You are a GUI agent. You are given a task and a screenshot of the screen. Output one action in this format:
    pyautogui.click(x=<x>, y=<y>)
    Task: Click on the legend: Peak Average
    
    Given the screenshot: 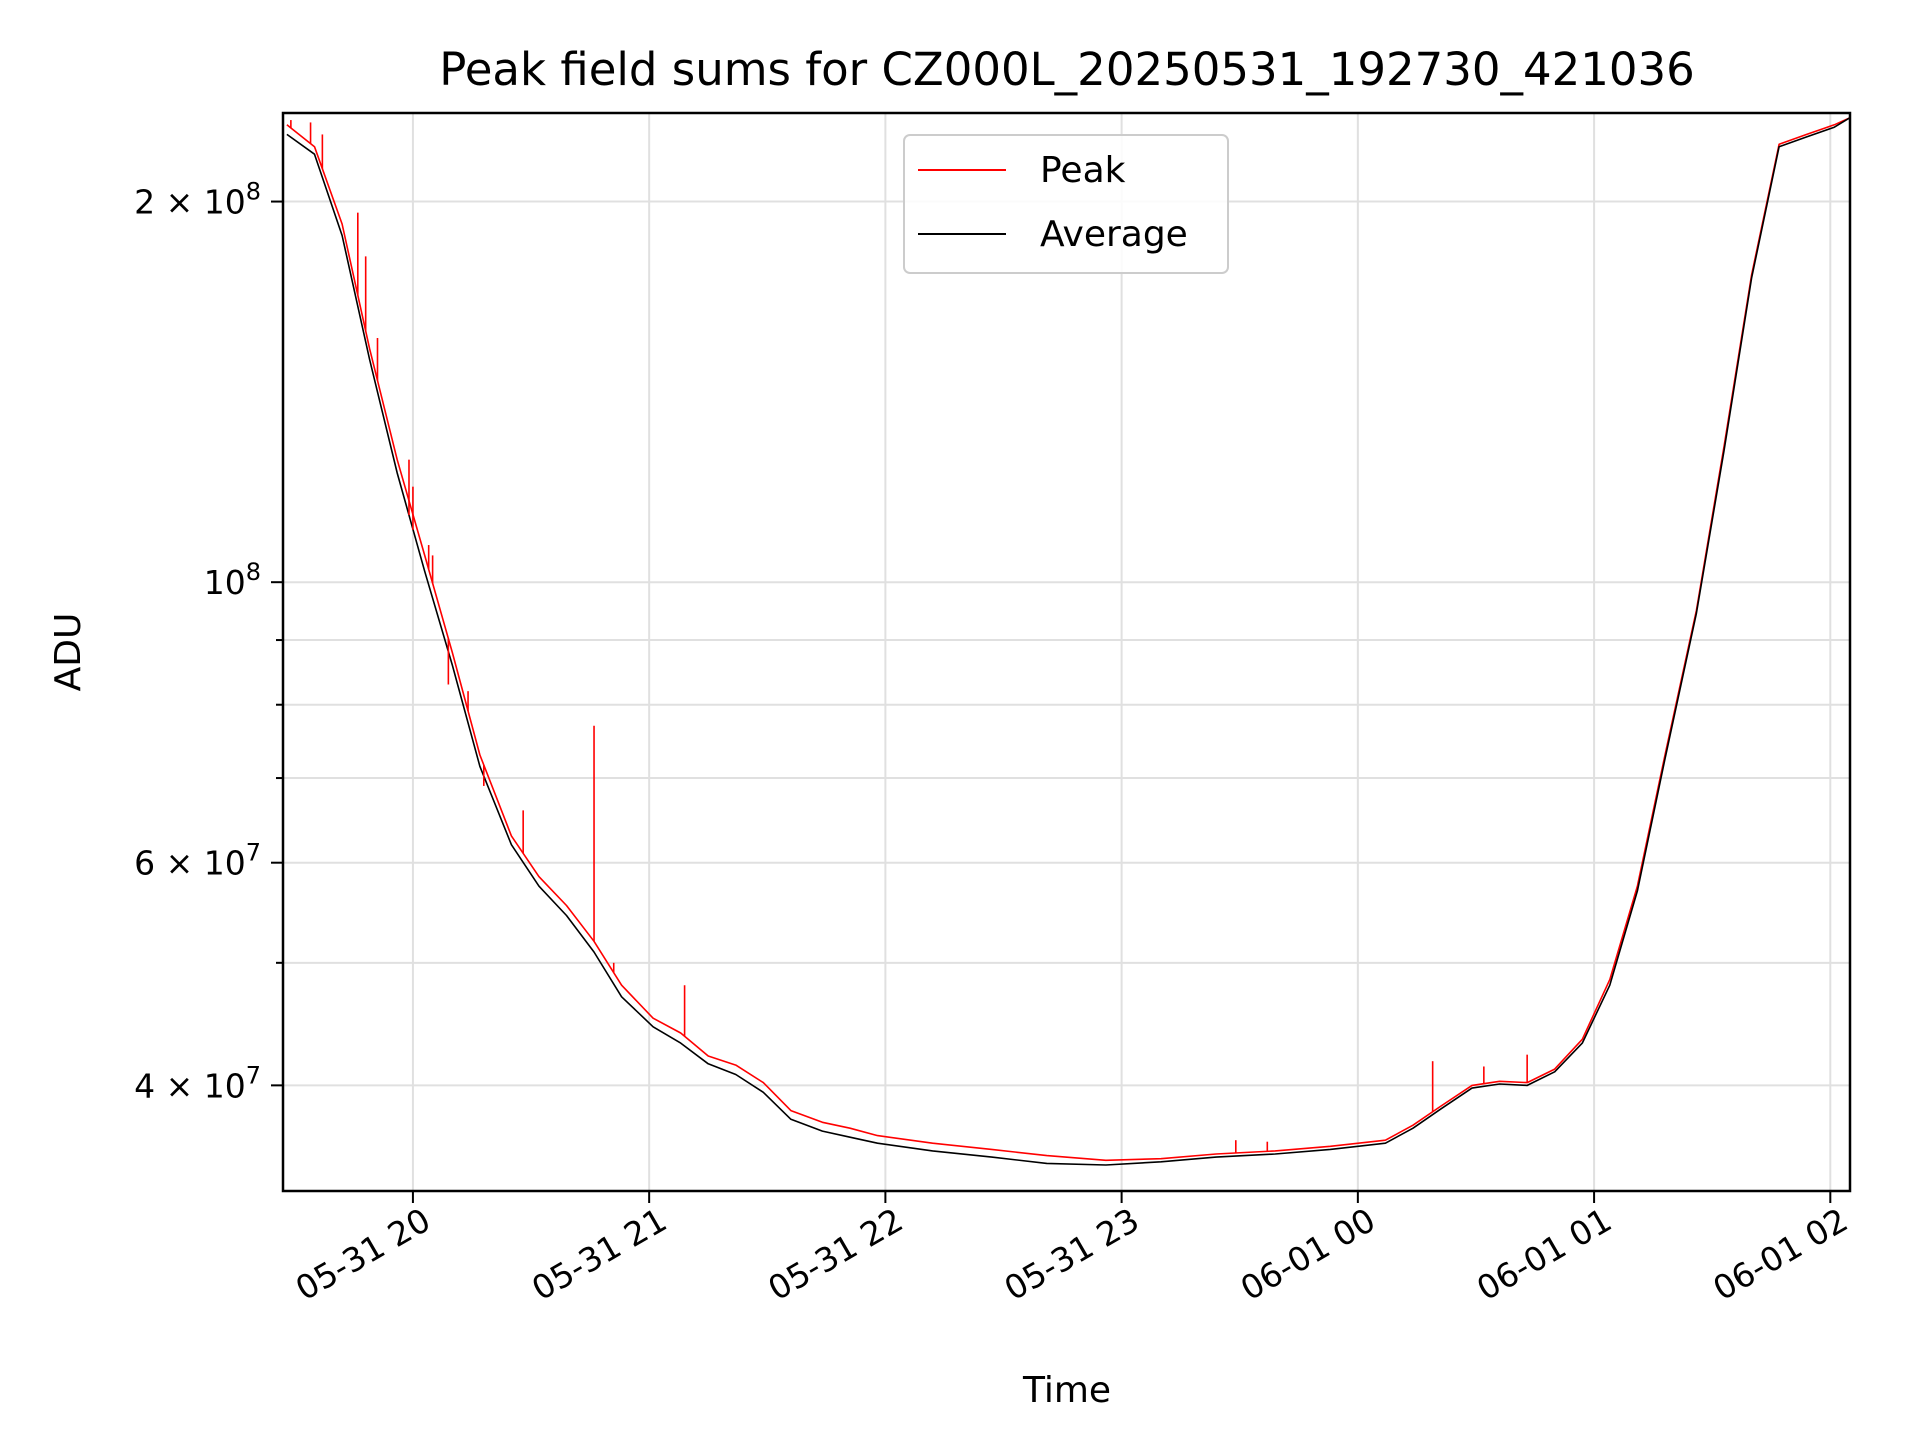 What is the action you would take?
    pyautogui.click(x=1066, y=204)
    